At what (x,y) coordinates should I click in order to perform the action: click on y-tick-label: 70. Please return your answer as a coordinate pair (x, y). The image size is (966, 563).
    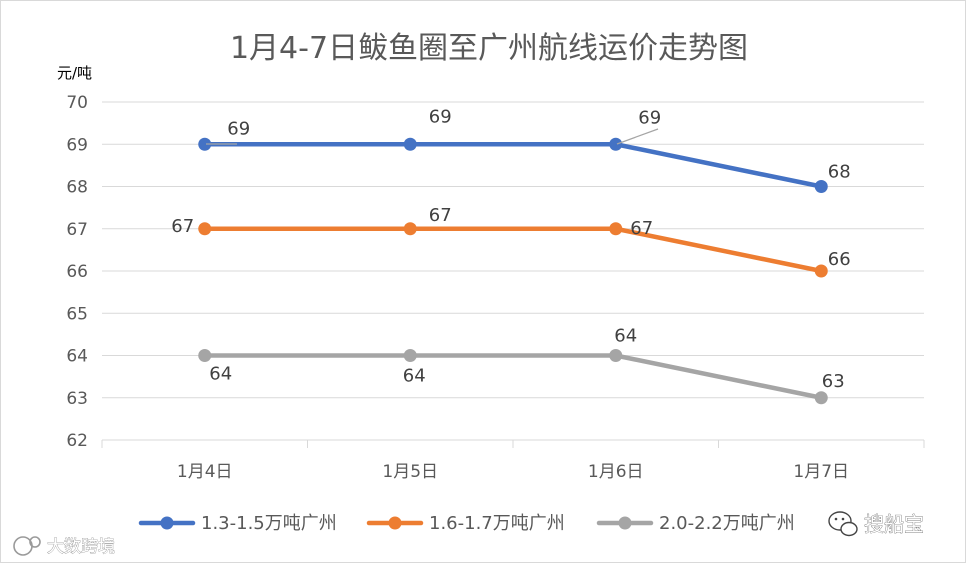
    Looking at the image, I should click on (77, 103).